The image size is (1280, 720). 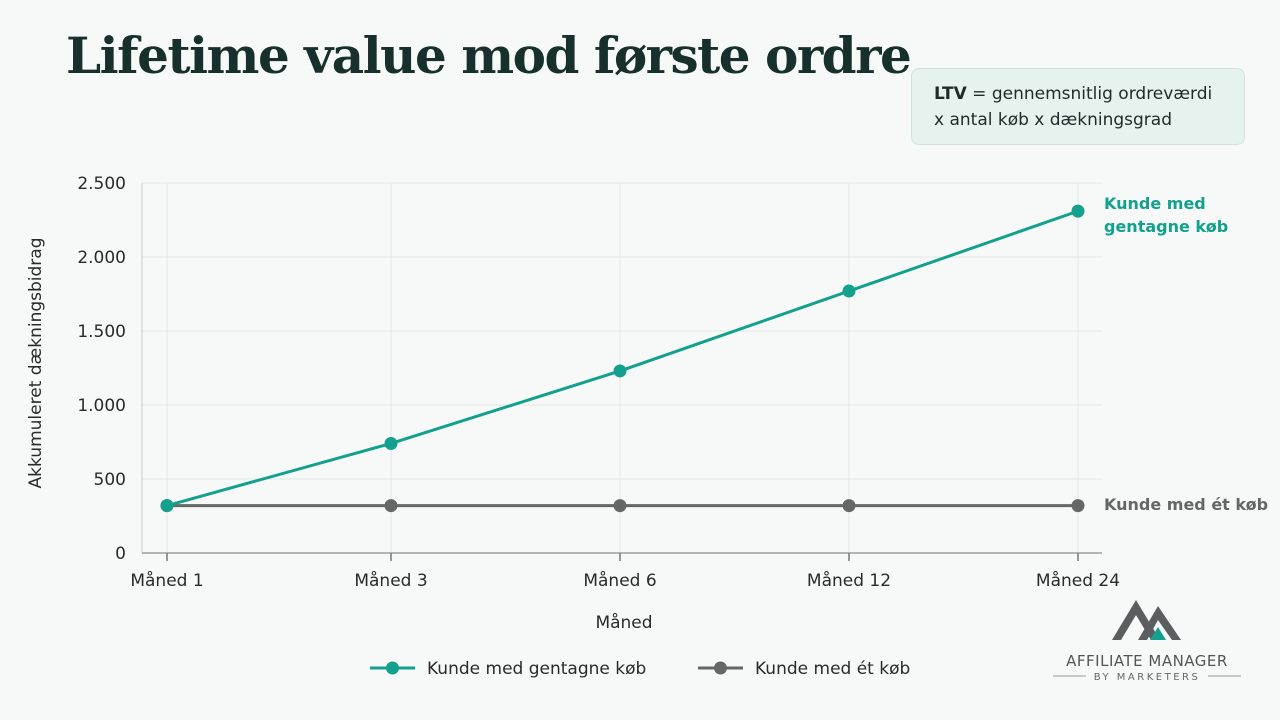 What do you see at coordinates (110, 480) in the screenshot?
I see `y-tick-label: 500` at bounding box center [110, 480].